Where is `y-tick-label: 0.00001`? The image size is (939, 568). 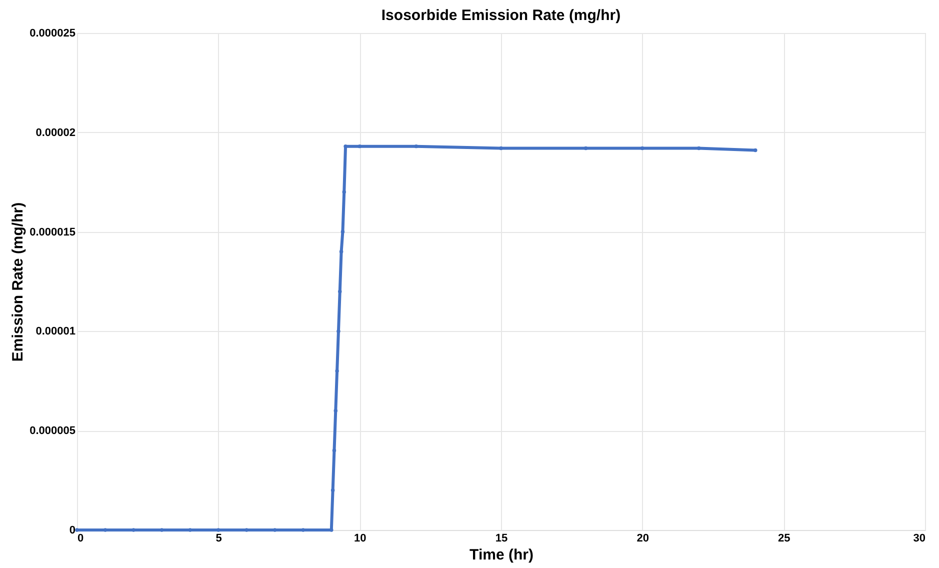
y-tick-label: 0.00001 is located at coordinates (56, 332).